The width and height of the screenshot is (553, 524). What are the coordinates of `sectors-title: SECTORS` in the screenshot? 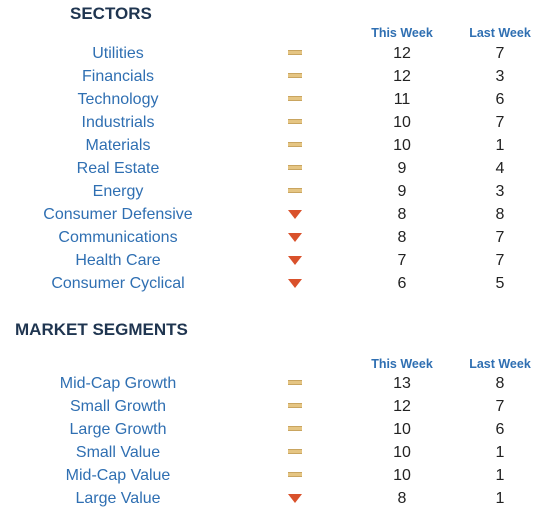 It's located at (111, 13).